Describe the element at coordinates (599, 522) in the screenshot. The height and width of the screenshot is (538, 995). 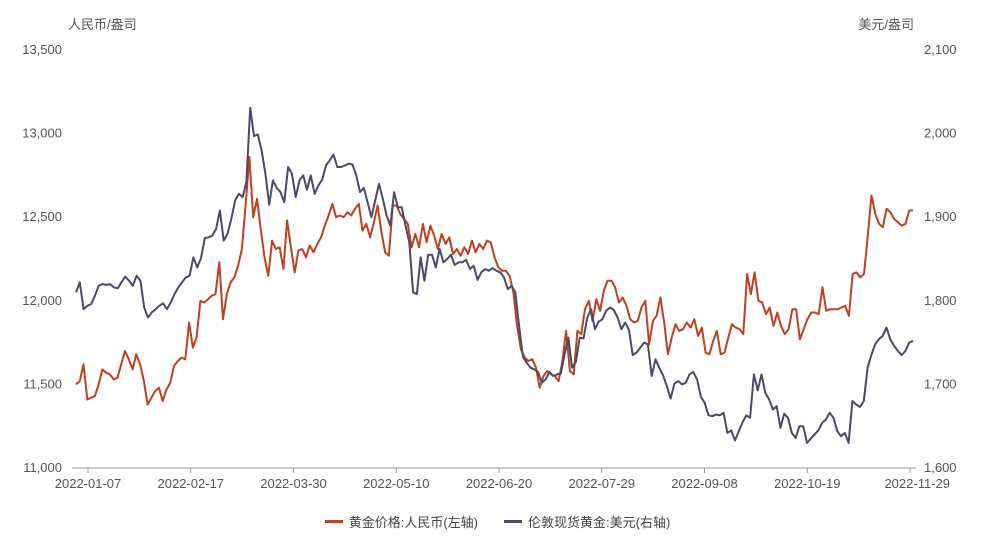
I see `legend-label-usd: 伦敦现货黄金:美元(右轴)` at that location.